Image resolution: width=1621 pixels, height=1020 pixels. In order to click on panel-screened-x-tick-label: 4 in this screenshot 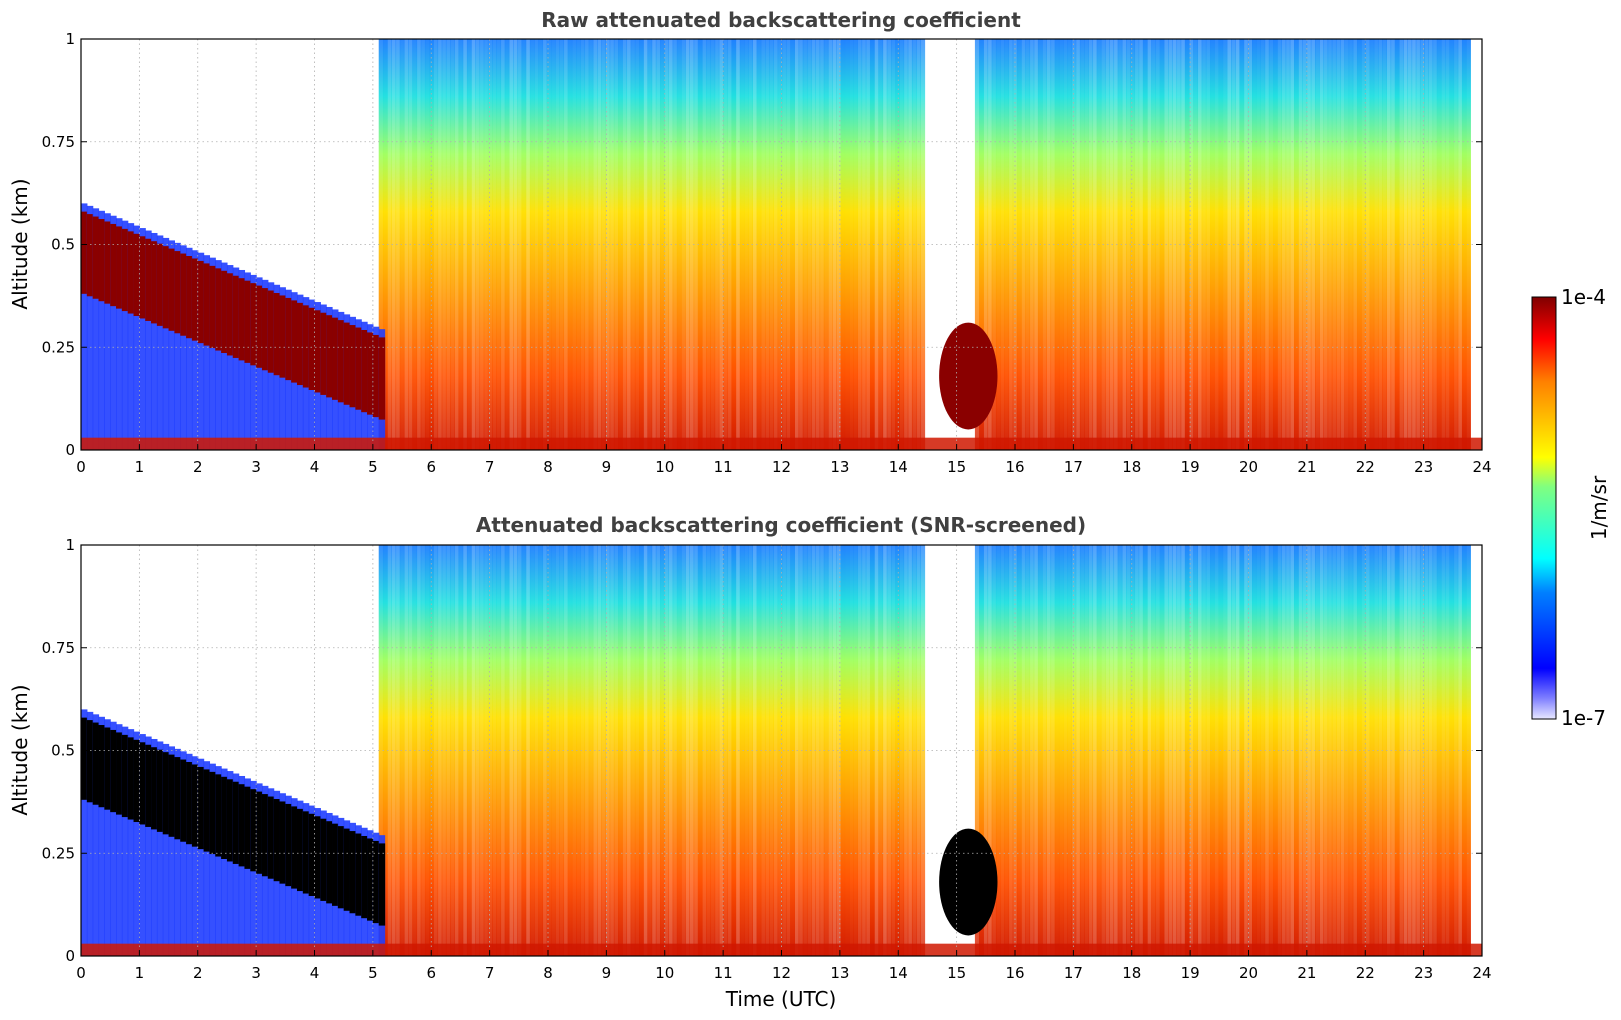, I will do `click(315, 973)`.